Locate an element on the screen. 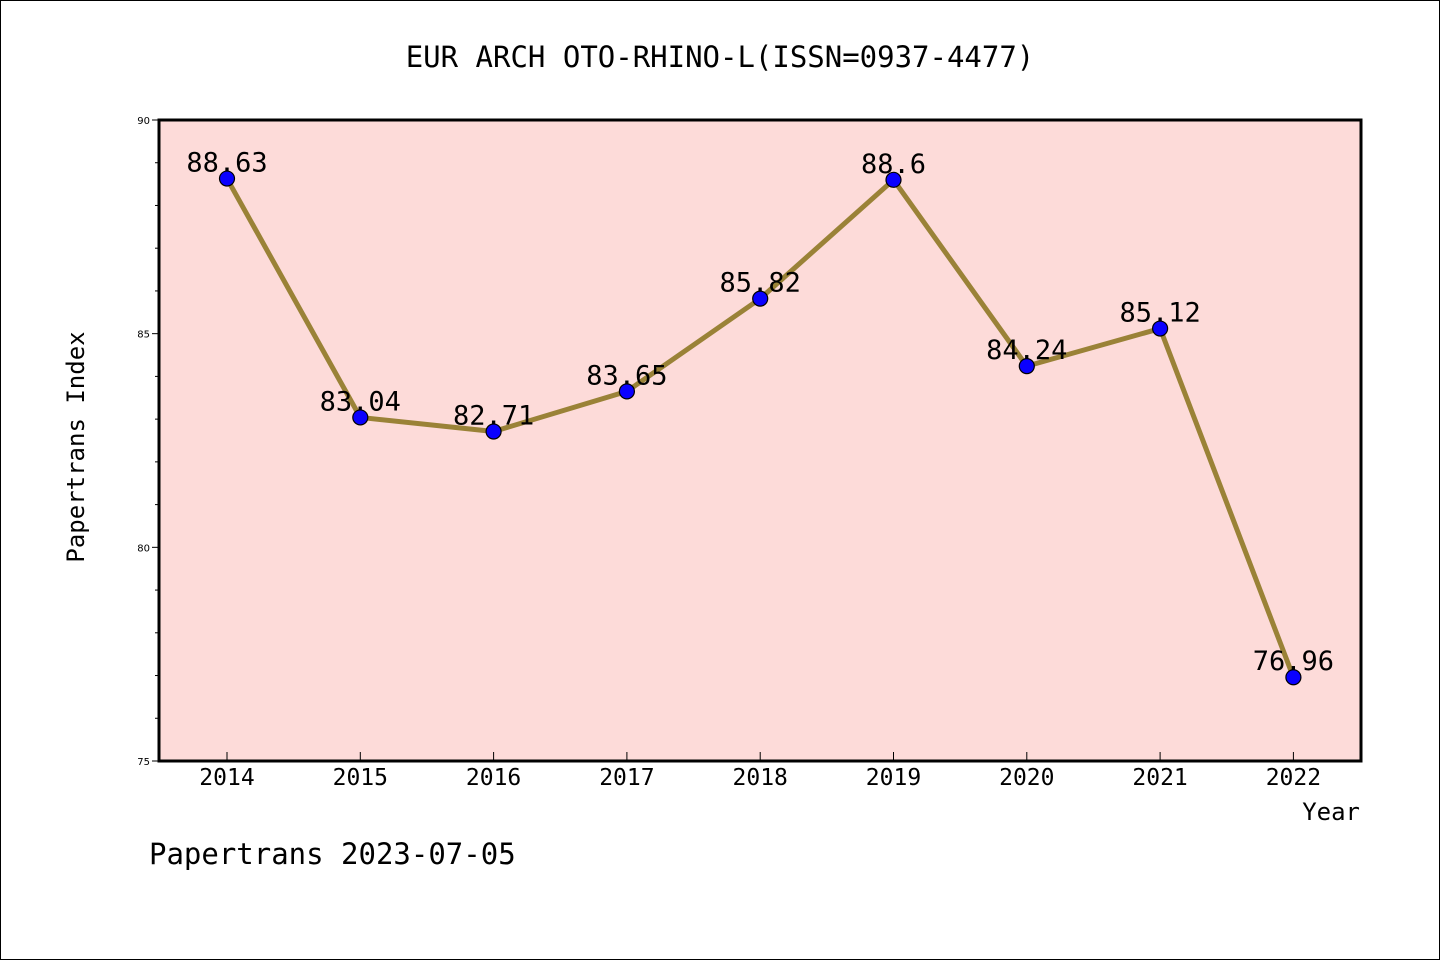  data-point-label: 85.82 is located at coordinates (760, 283).